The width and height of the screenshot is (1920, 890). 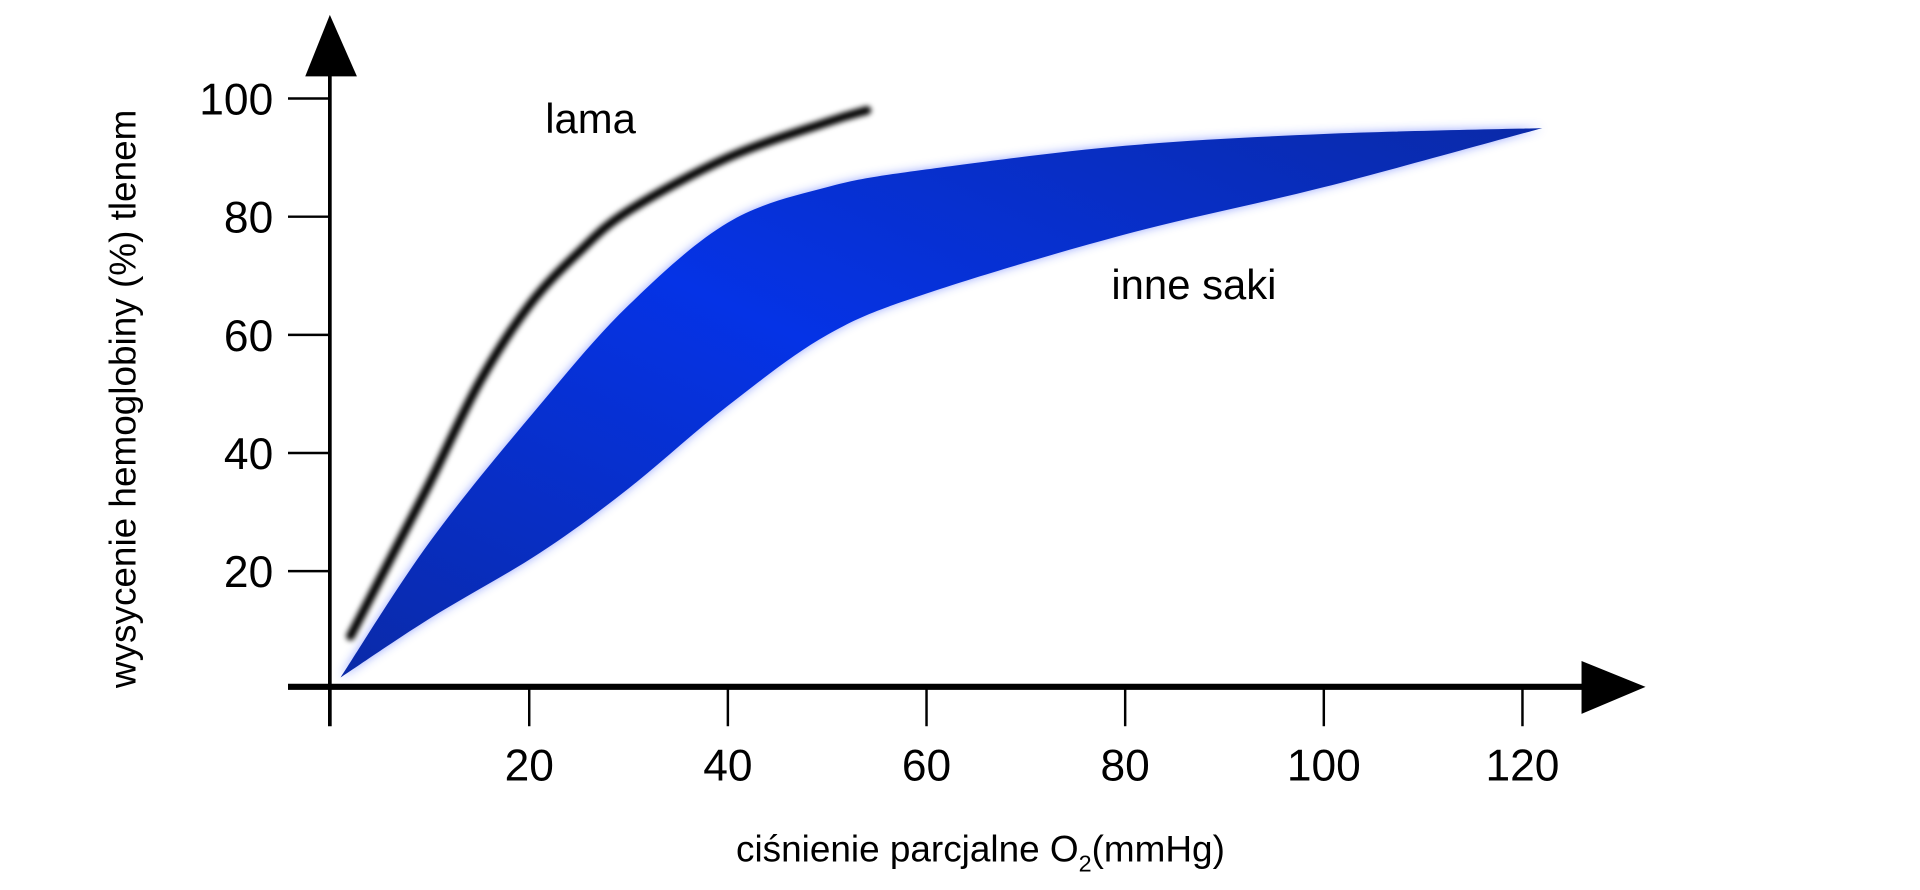 I want to click on x-tick-label: 80, so click(x=1125, y=765).